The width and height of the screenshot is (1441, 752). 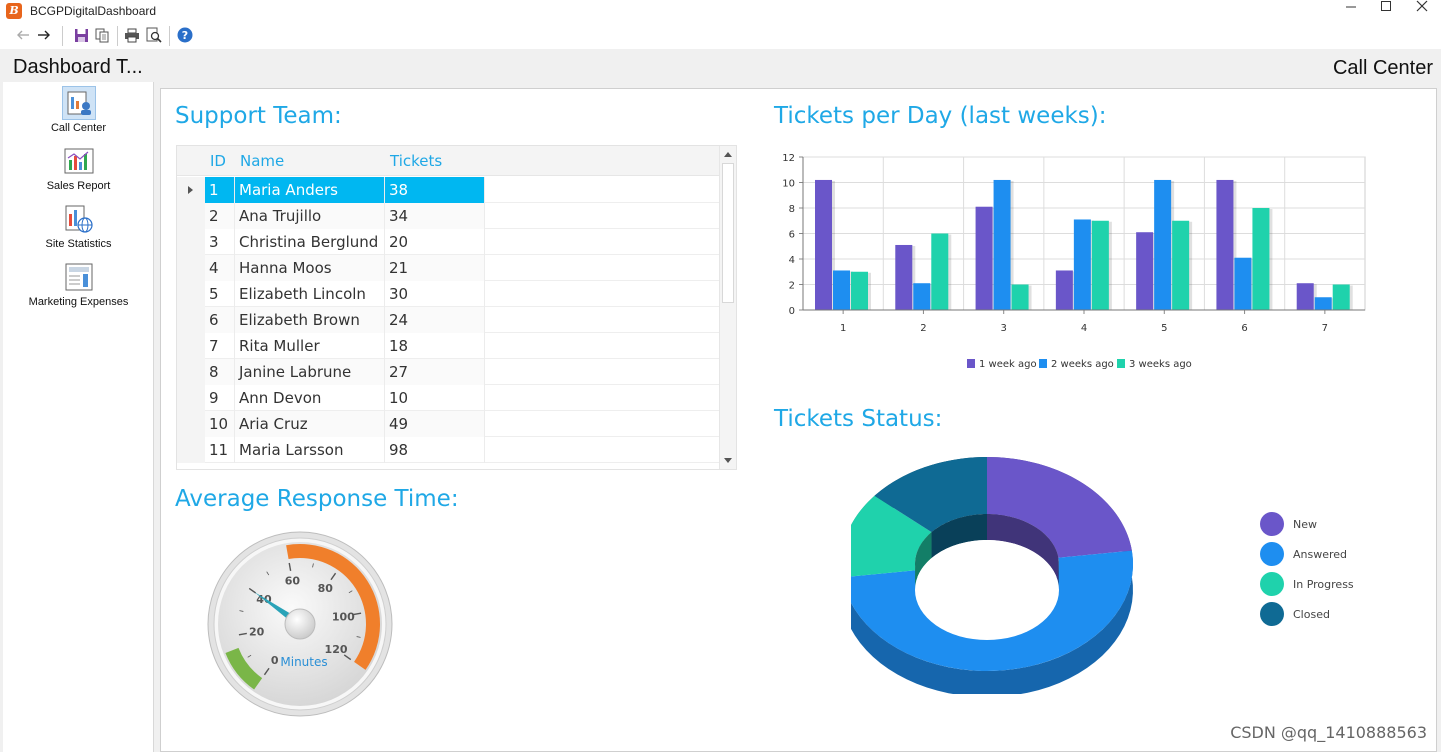 I want to click on save-button, so click(x=81, y=35).